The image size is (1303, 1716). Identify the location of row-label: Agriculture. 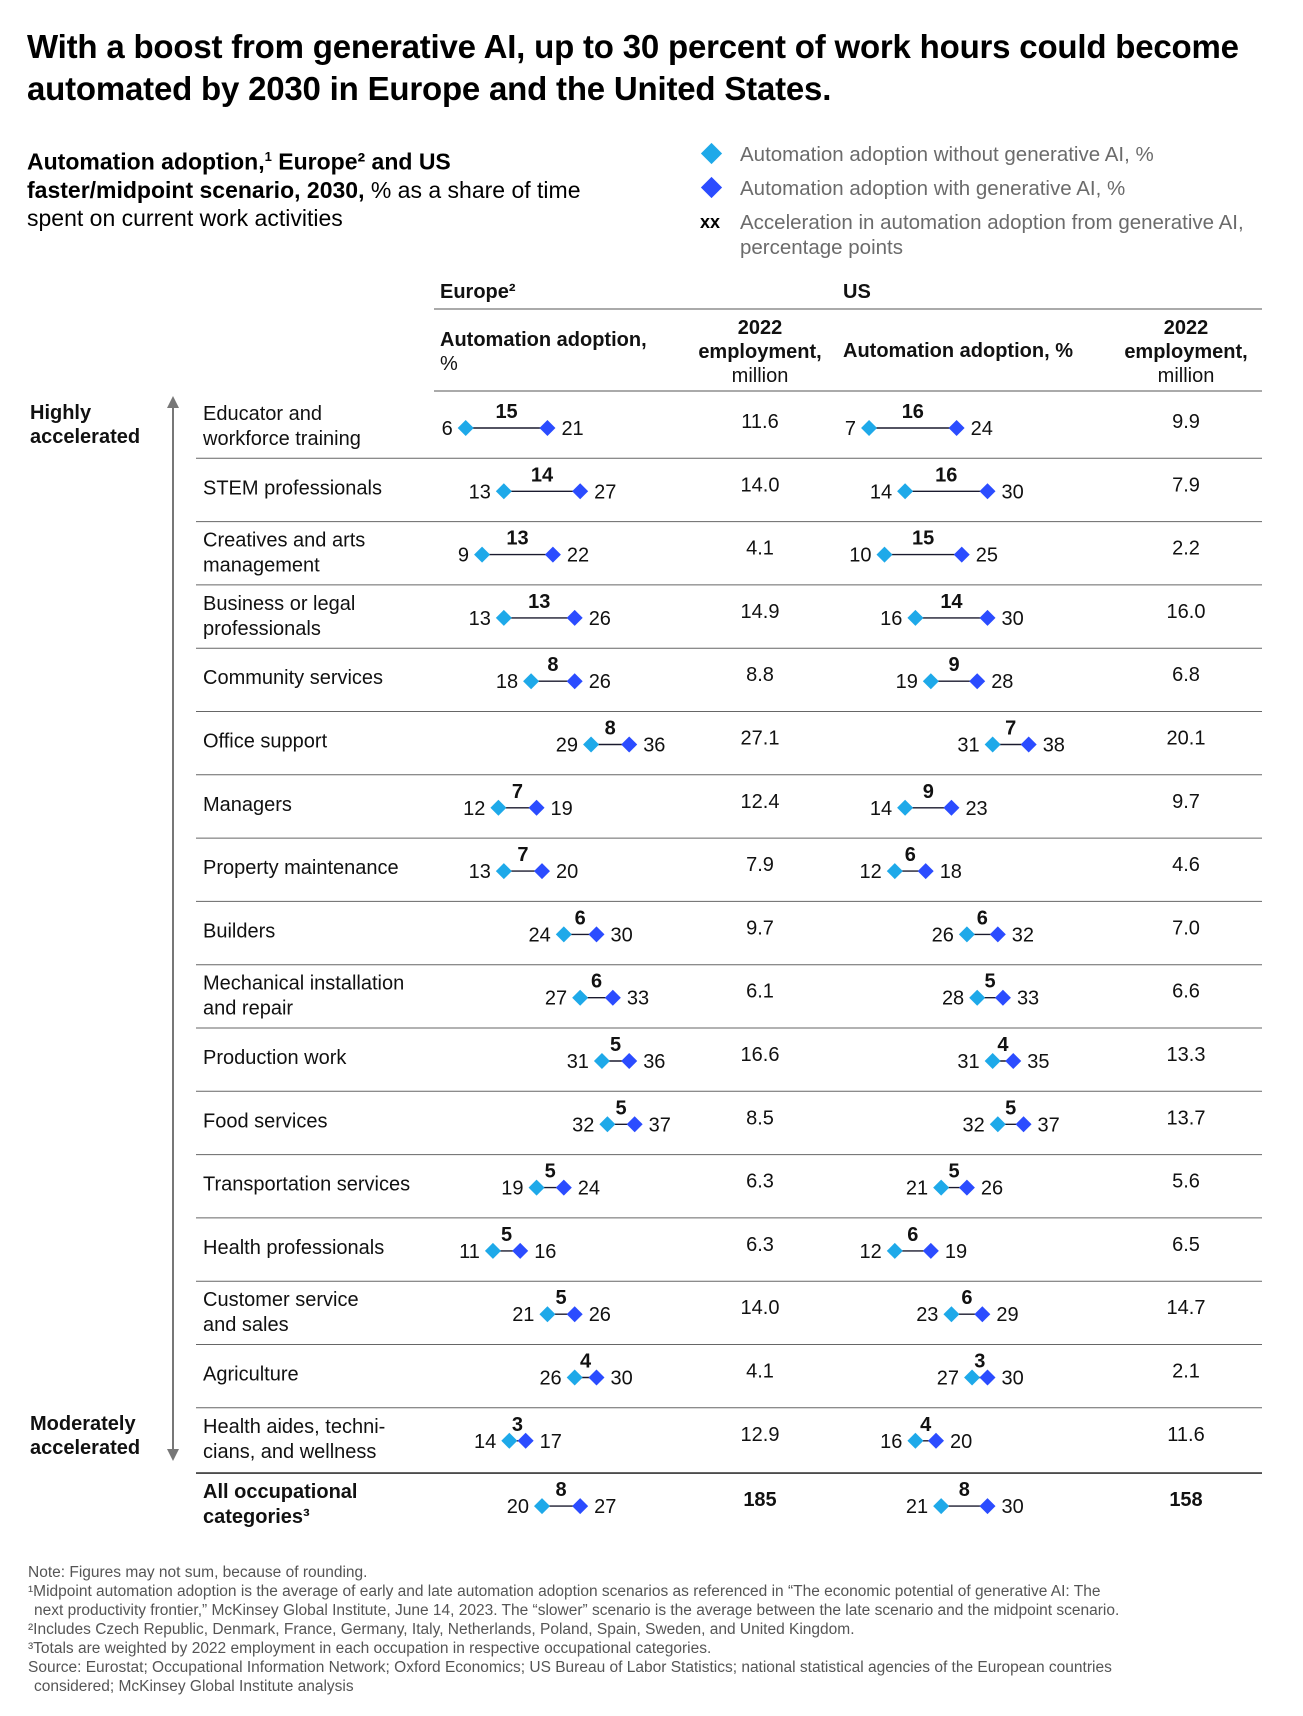
(251, 1375).